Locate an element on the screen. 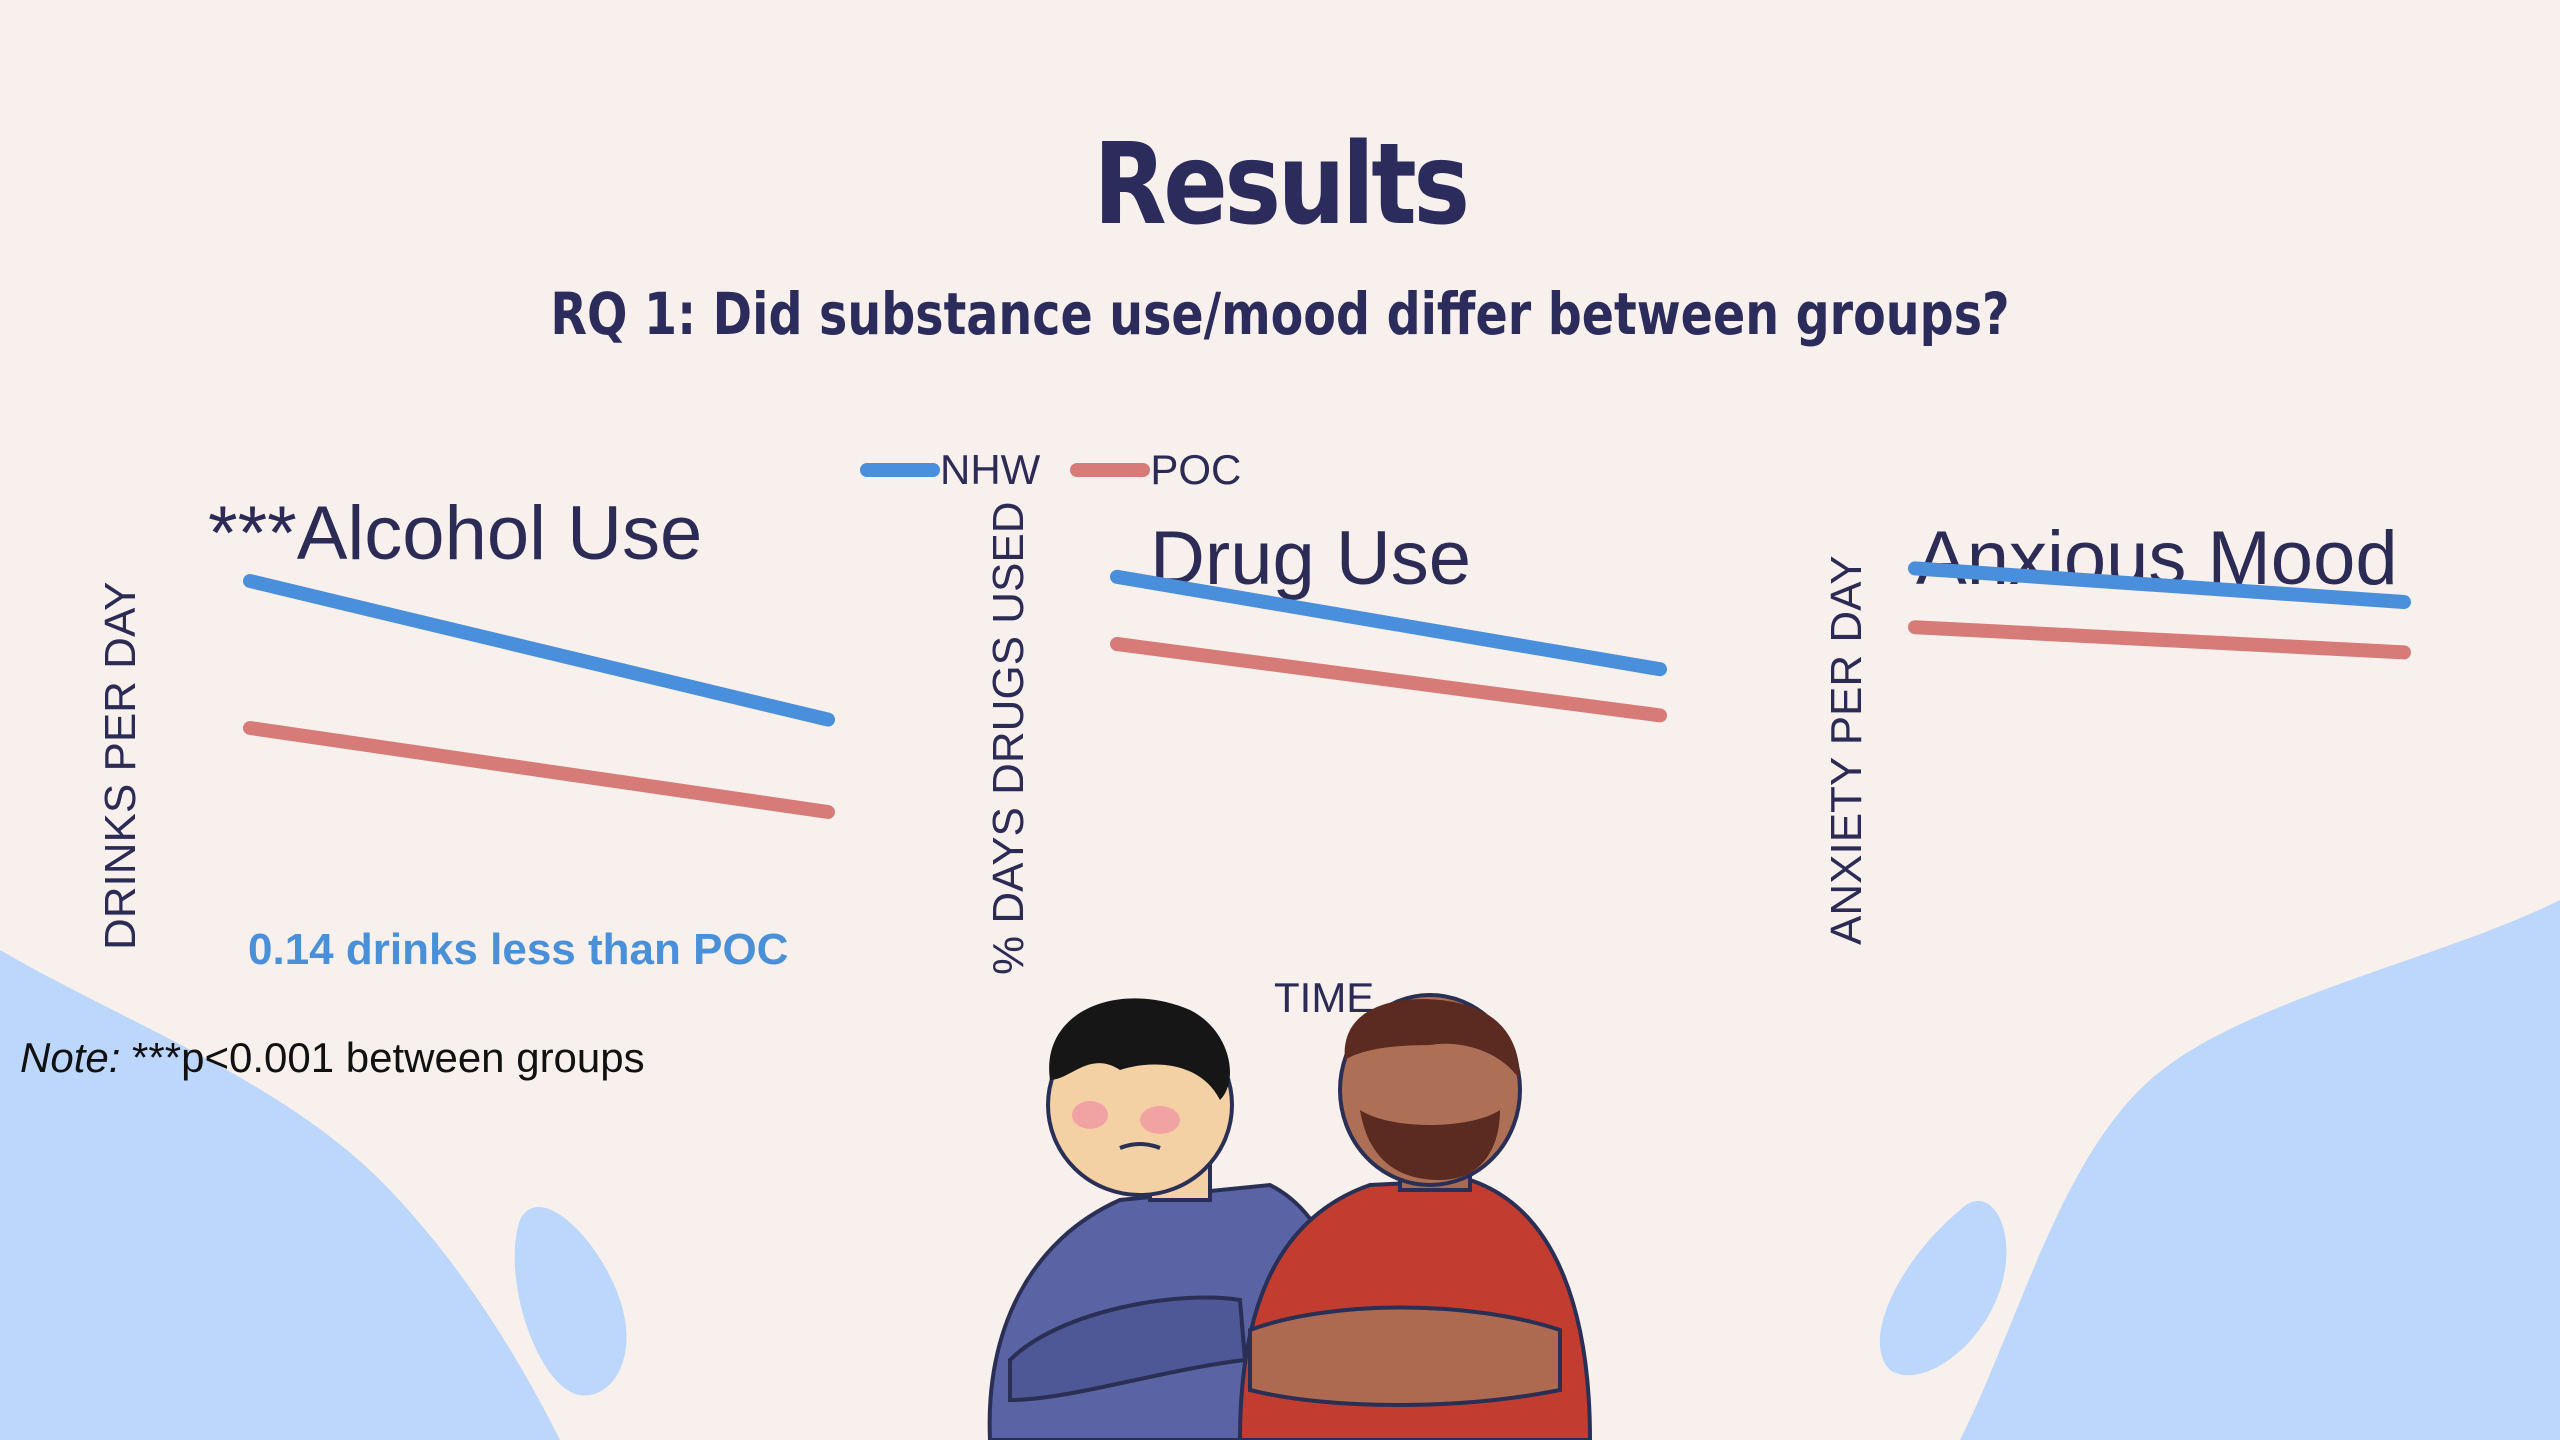 This screenshot has width=2560, height=1440. significance-note: Note: ***p<0.001 between groups is located at coordinates (332, 1058).